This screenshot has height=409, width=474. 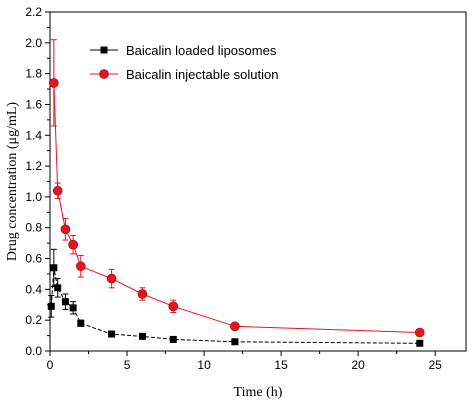 What do you see at coordinates (33, 12) in the screenshot?
I see `y-tick-label: 2.2` at bounding box center [33, 12].